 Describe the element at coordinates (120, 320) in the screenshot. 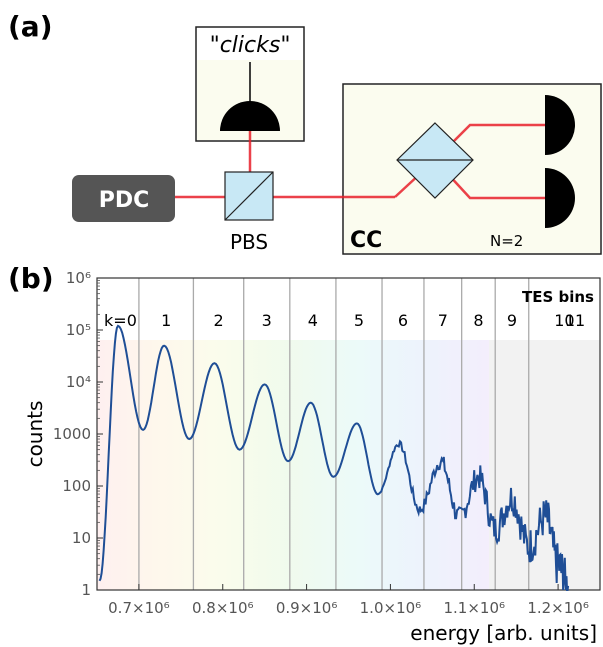

I see `bin-label: k=0` at that location.